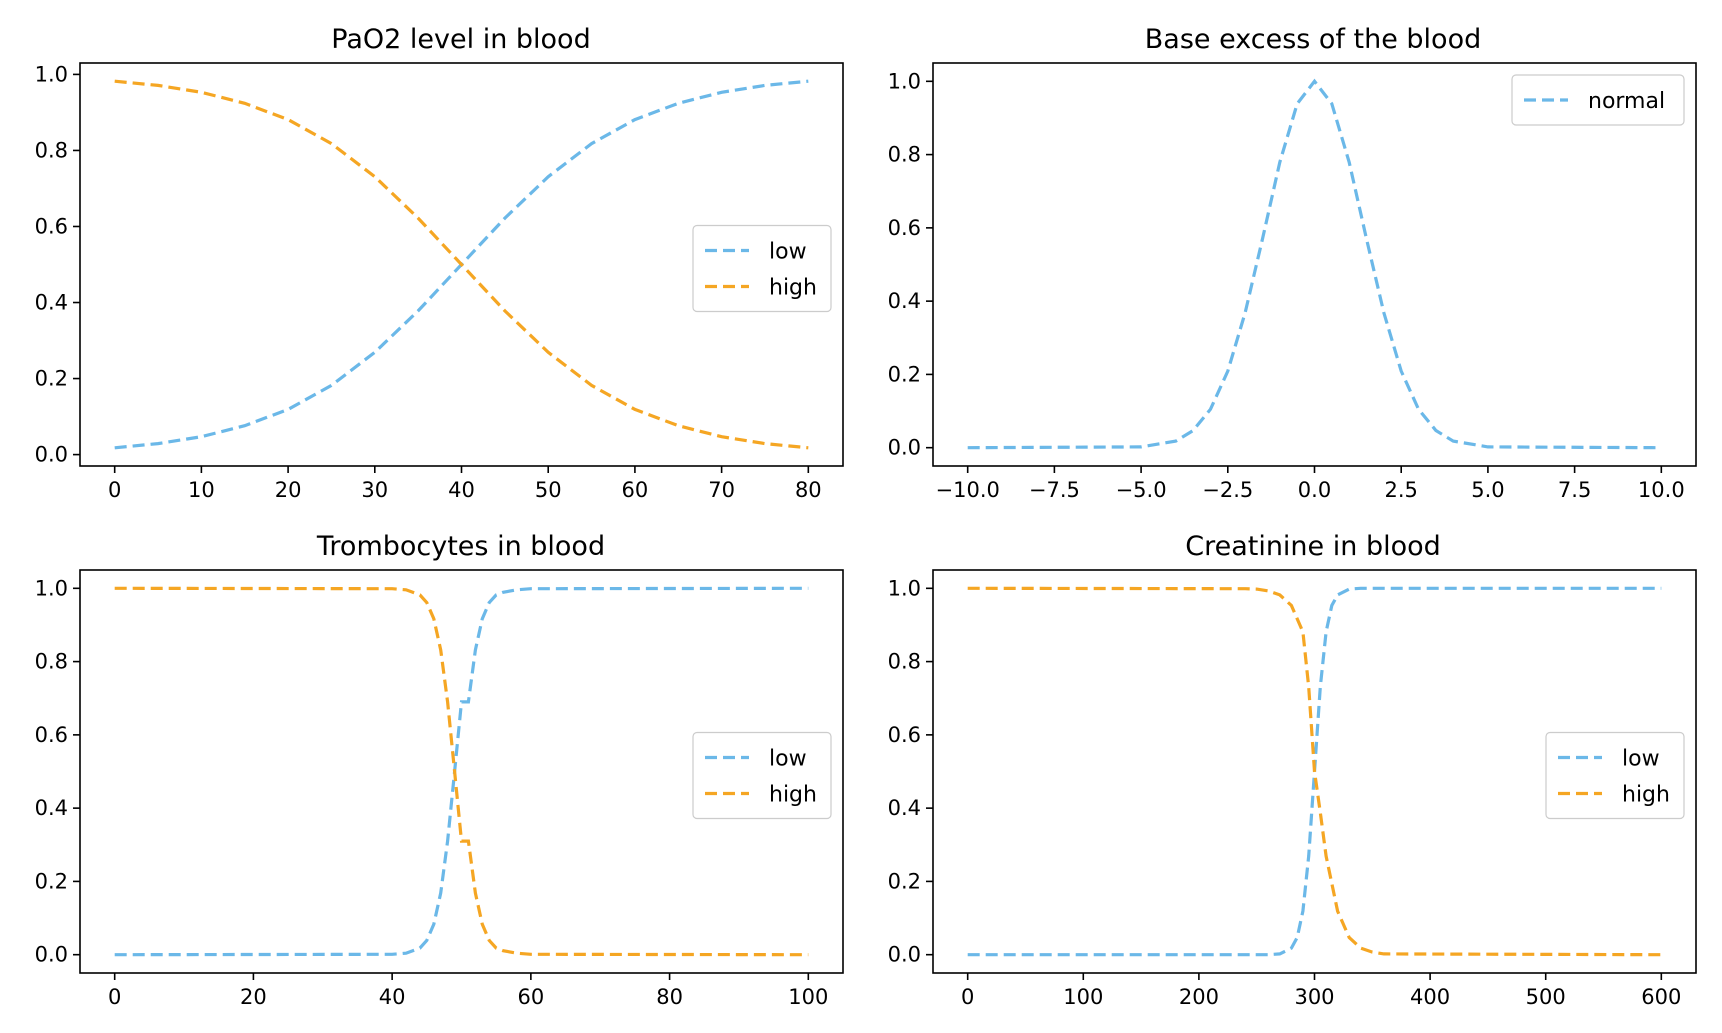 The image size is (1722, 1033). I want to click on chart-title: PaO2 level in blood, so click(460, 39).